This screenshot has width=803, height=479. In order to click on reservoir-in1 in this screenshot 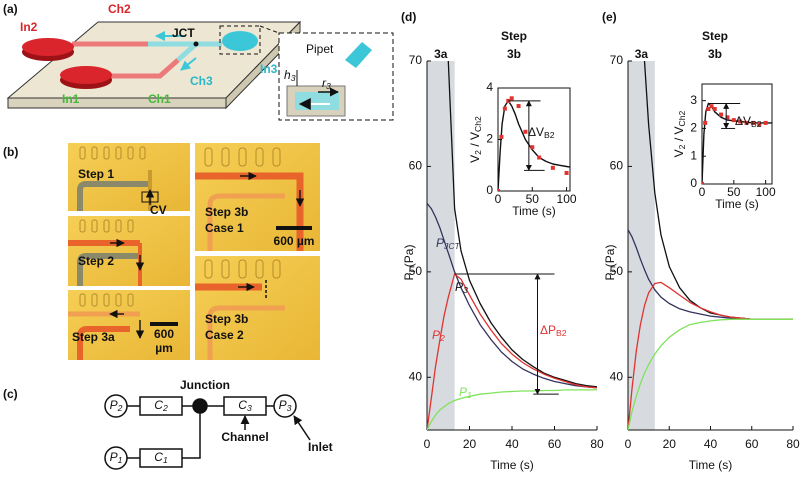, I will do `click(86, 75)`.